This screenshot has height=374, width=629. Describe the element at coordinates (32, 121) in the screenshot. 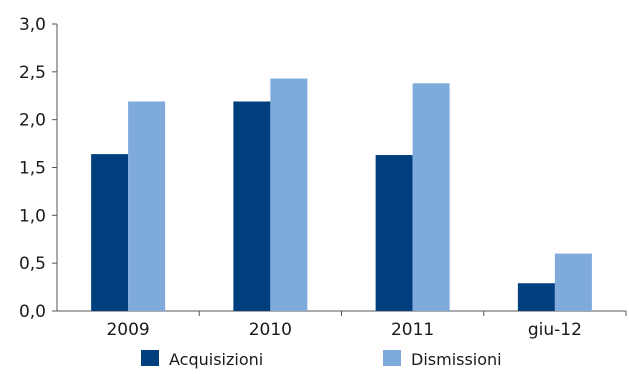

I see `y-tick-label: 2,0` at that location.